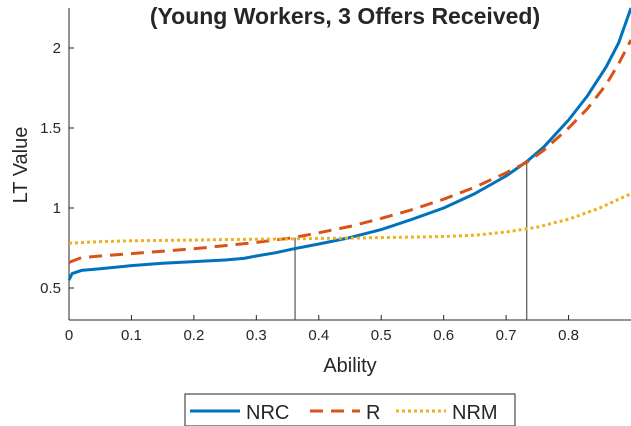 The image size is (631, 426). I want to click on y-tick-label: 2, so click(57, 48).